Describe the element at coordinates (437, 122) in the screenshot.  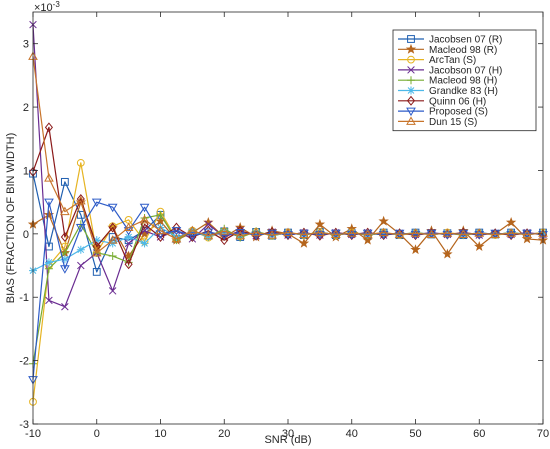
I see `legend-entry: Dun 15 (S)` at that location.